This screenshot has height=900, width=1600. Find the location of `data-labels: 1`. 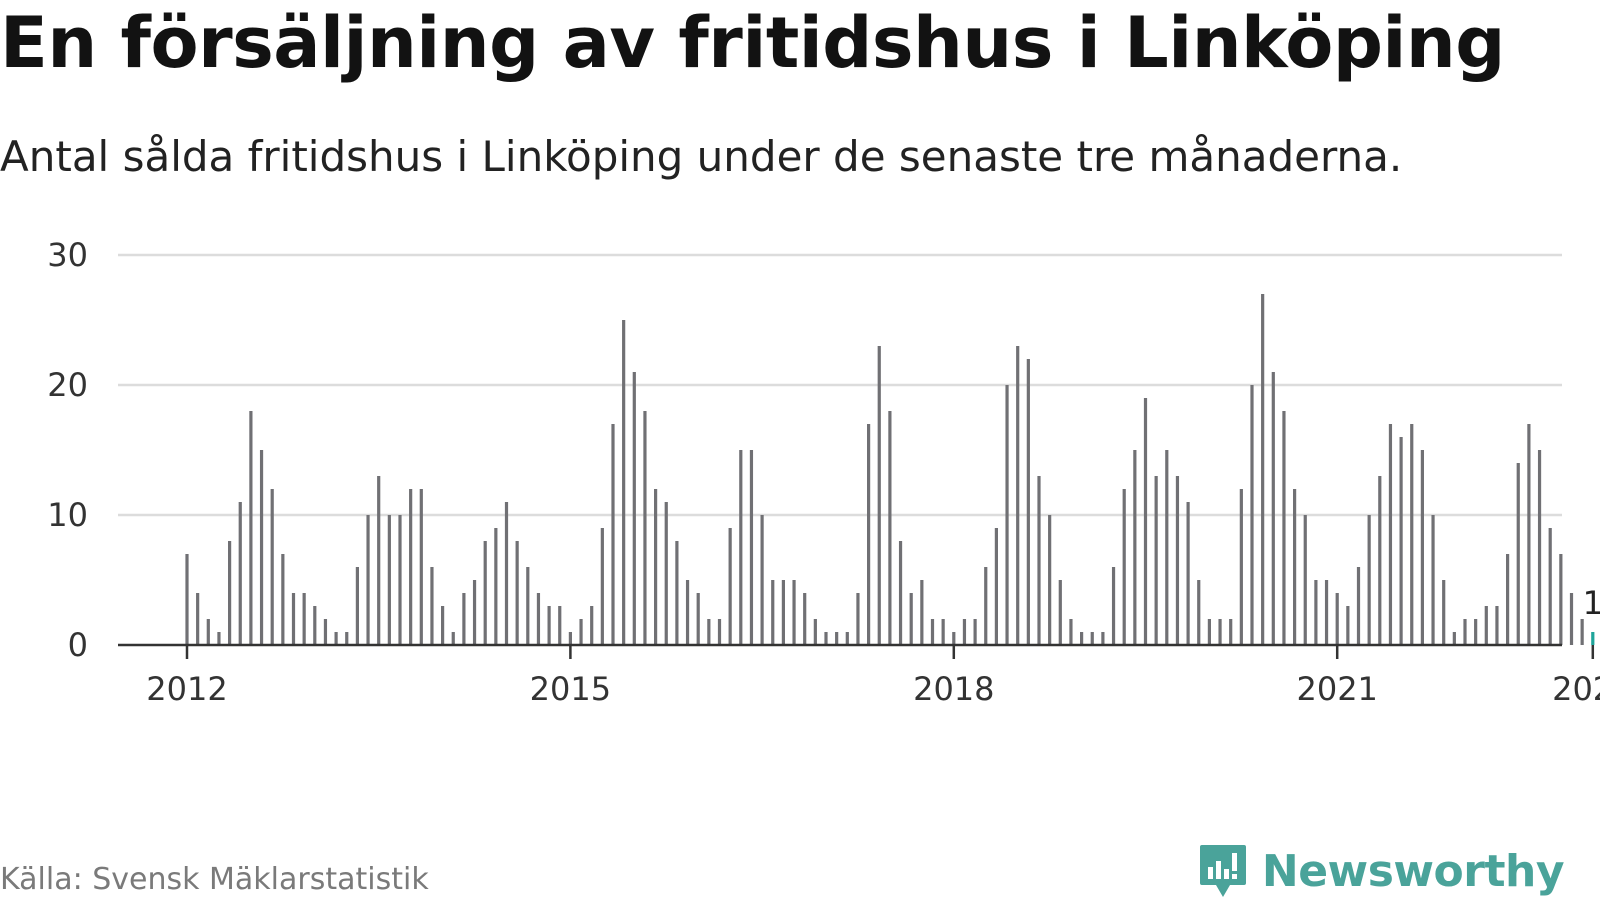

data-labels: 1 is located at coordinates (1591, 603).